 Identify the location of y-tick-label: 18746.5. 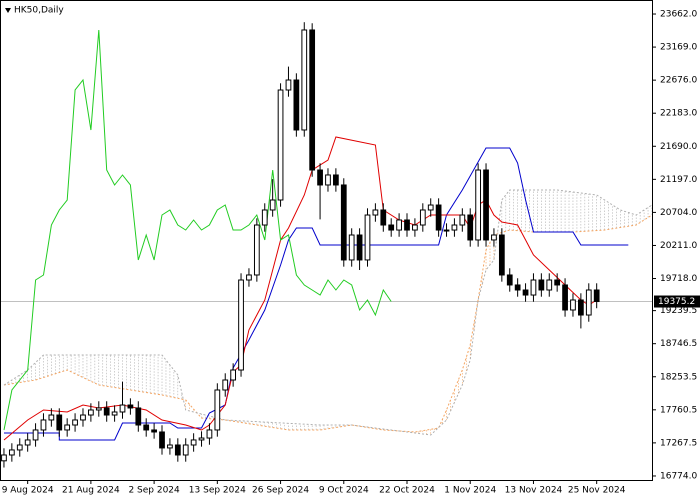
(678, 344).